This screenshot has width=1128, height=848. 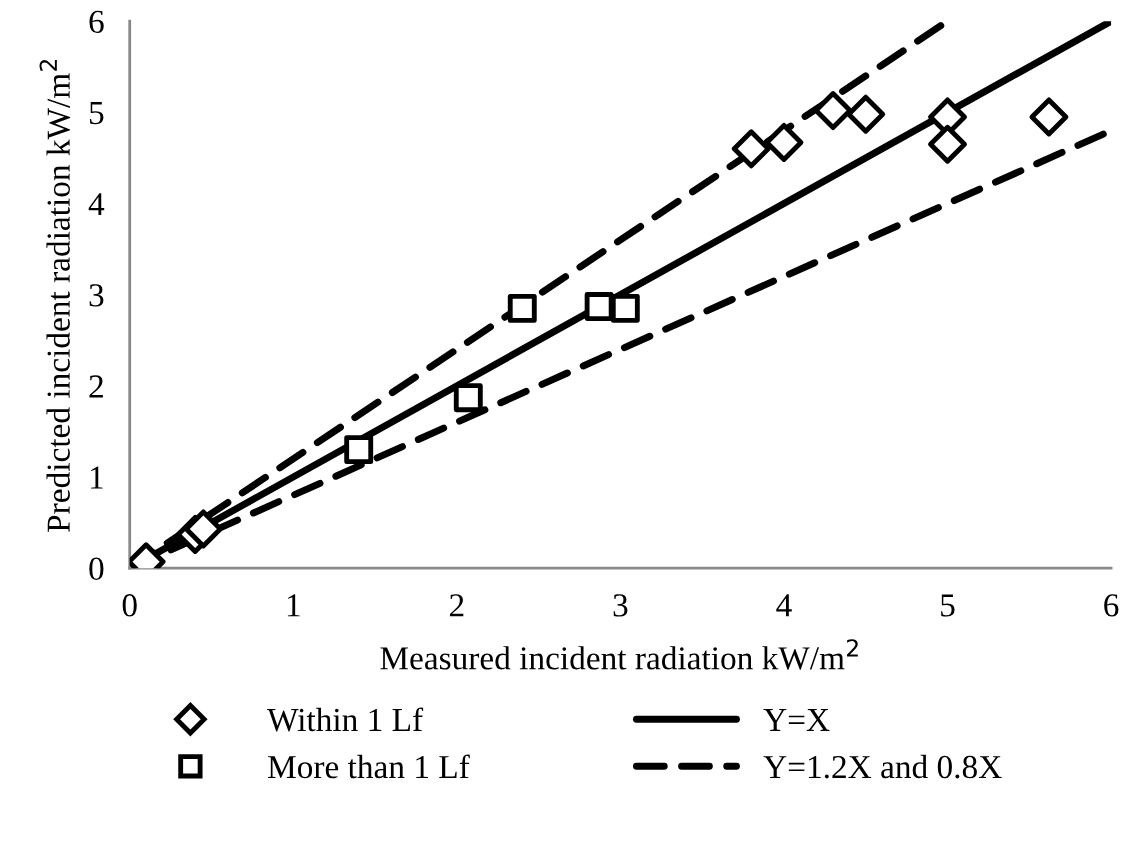 I want to click on x-tick-label: 2, so click(x=456, y=605).